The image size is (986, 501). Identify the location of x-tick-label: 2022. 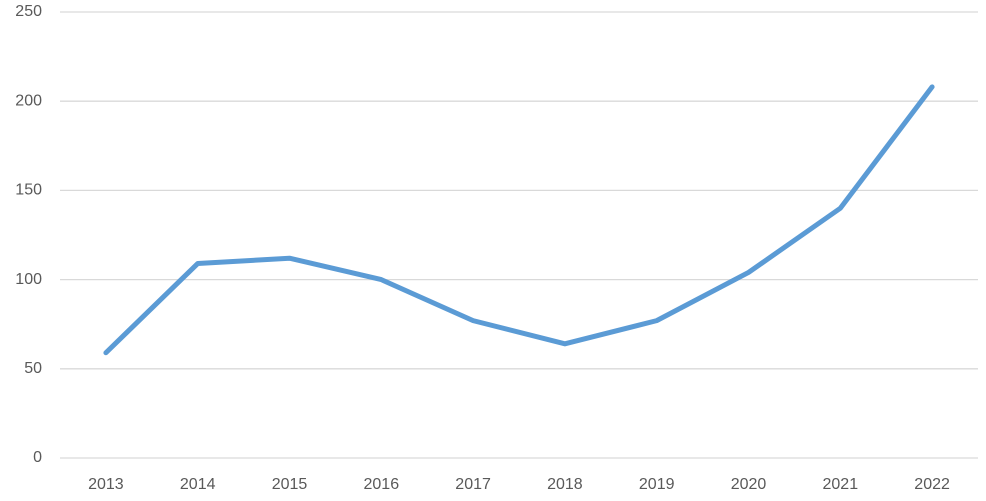
(932, 484).